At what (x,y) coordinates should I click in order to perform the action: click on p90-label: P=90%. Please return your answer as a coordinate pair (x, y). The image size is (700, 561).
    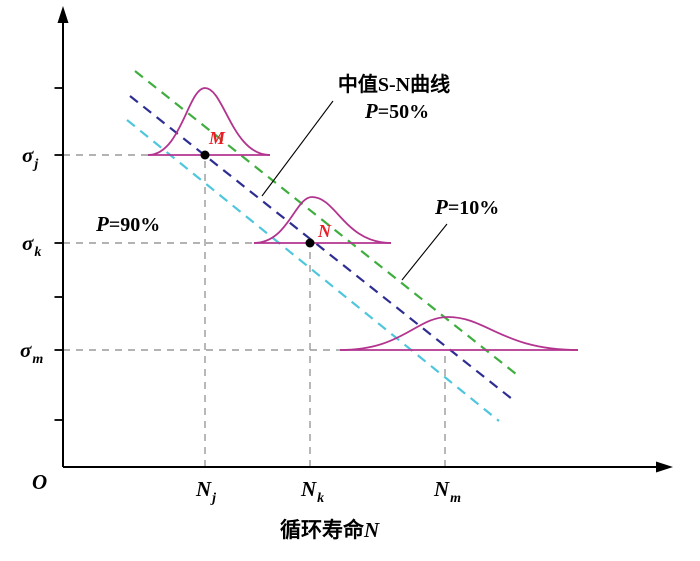
    Looking at the image, I should click on (127, 224).